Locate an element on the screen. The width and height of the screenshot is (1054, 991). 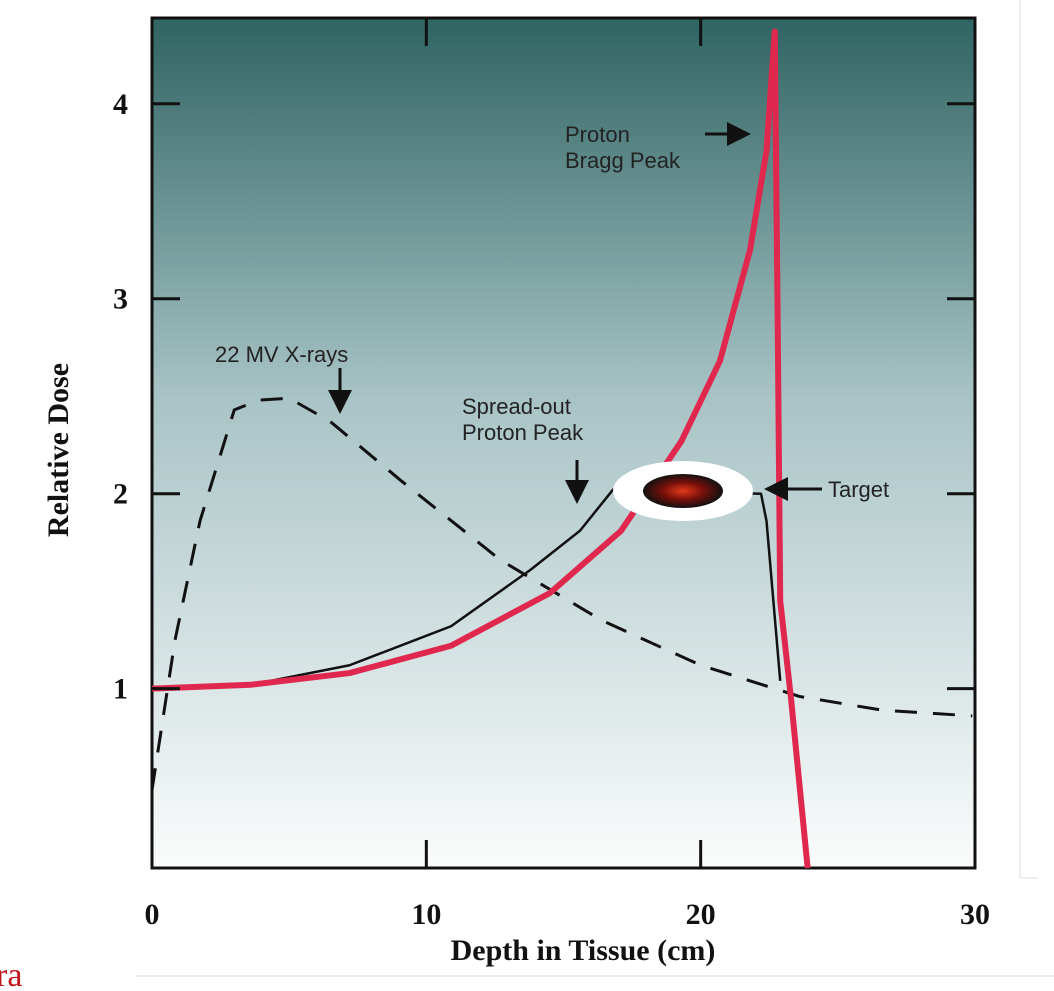
y-tick-label: 1 is located at coordinates (120, 689).